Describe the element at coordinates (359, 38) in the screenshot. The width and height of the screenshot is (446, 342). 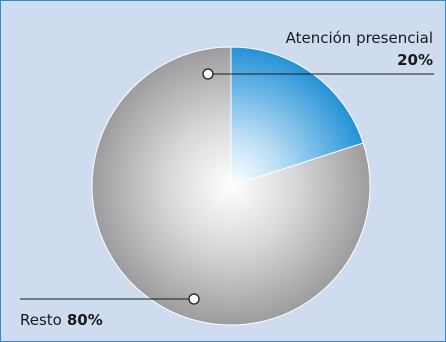
I see `slice-label-presencial: Atención presencial` at that location.